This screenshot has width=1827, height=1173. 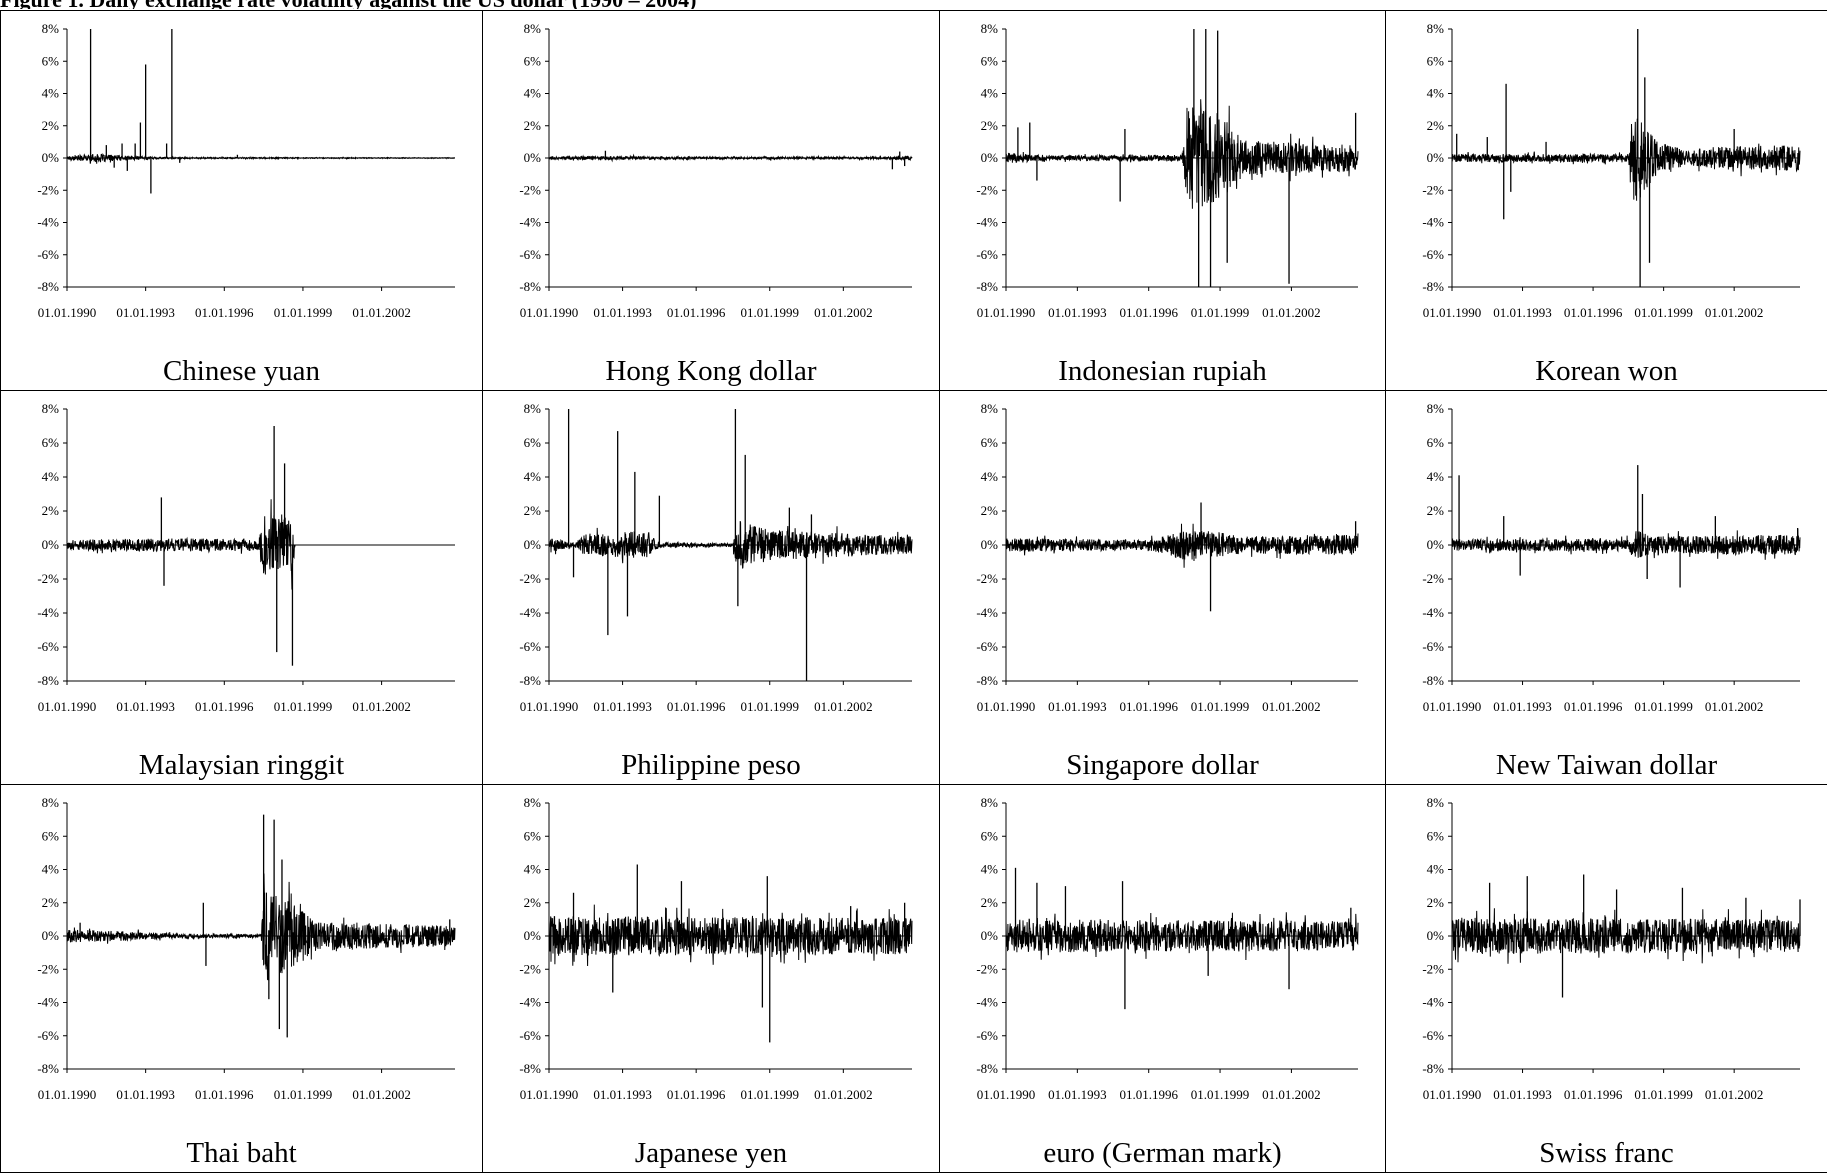 What do you see at coordinates (1162, 1153) in the screenshot?
I see `chart-title: euro (German mark)` at bounding box center [1162, 1153].